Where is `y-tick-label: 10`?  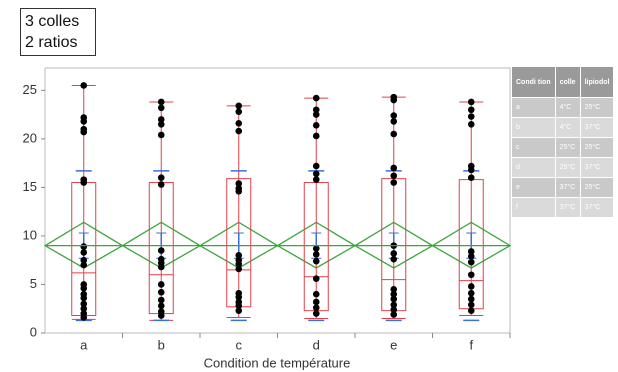
y-tick-label: 10 is located at coordinates (30, 234).